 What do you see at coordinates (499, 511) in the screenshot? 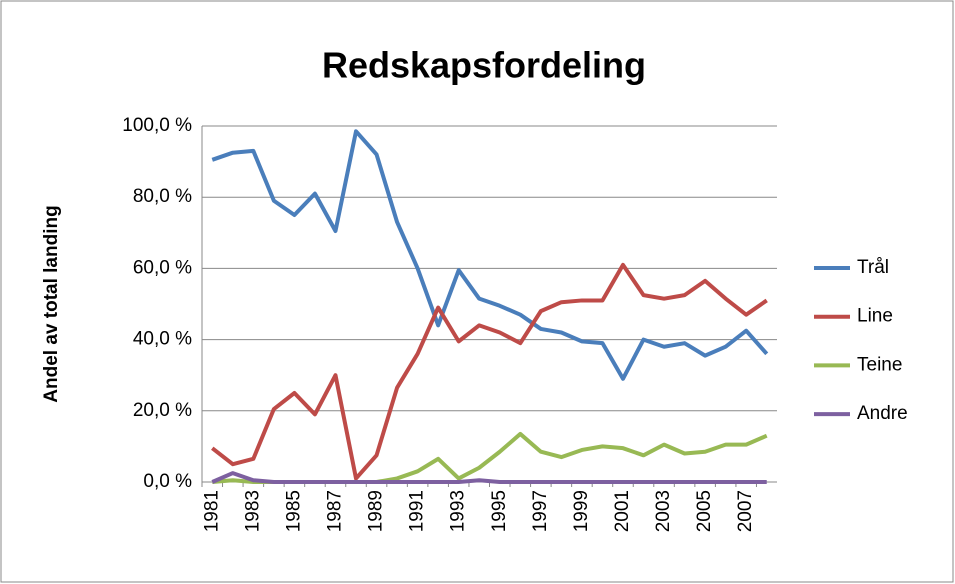
I see `x-tick-label: 1995` at bounding box center [499, 511].